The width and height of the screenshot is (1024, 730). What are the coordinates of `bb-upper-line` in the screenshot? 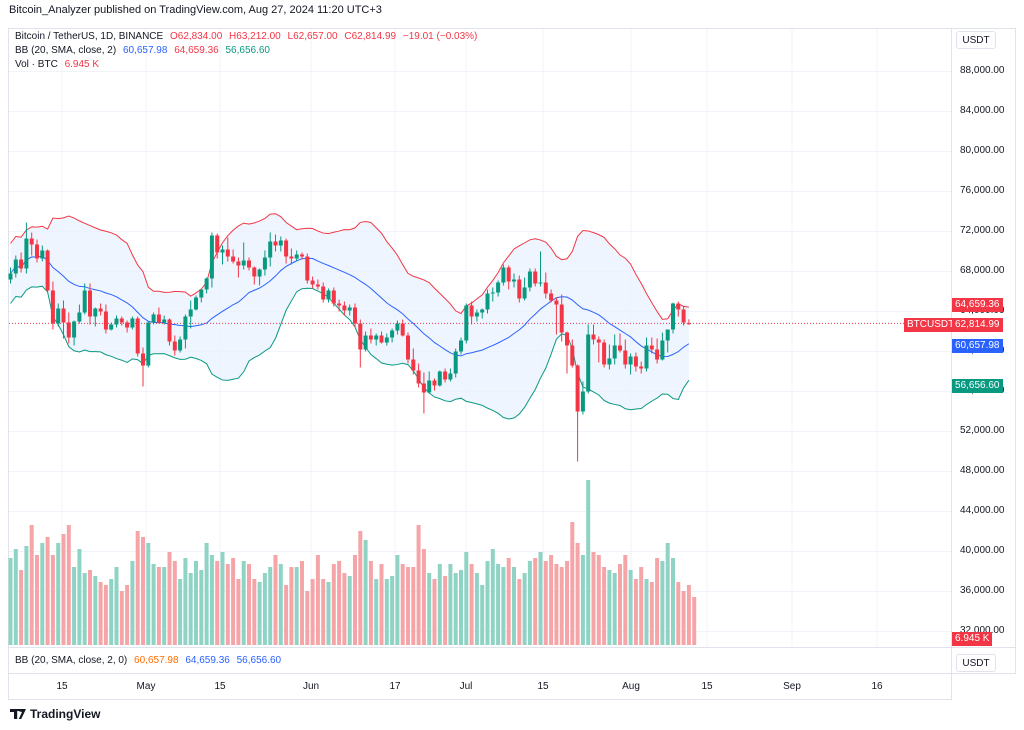 It's located at (349, 266).